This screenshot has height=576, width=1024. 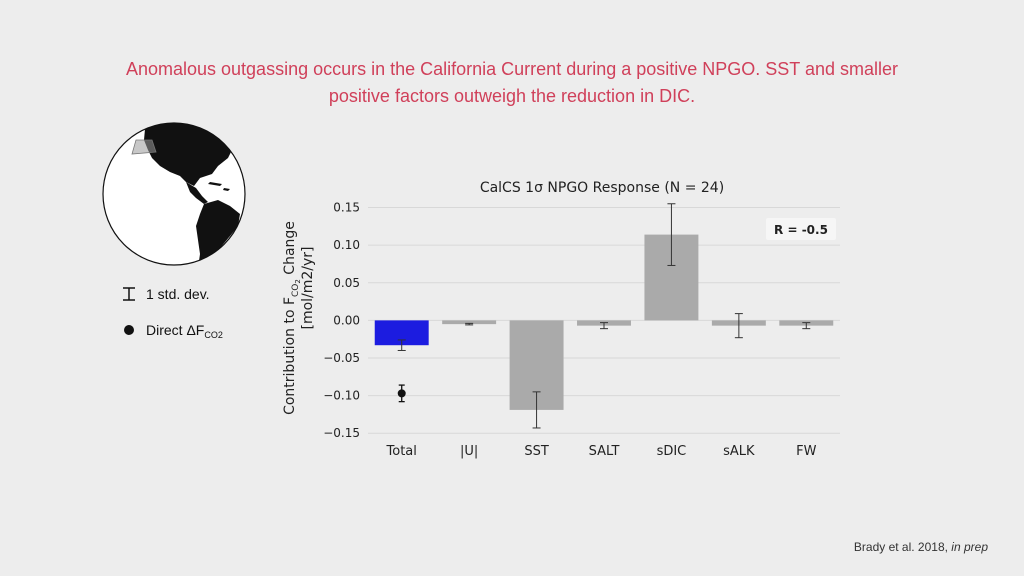 What do you see at coordinates (174, 194) in the screenshot?
I see `globe-map-icon` at bounding box center [174, 194].